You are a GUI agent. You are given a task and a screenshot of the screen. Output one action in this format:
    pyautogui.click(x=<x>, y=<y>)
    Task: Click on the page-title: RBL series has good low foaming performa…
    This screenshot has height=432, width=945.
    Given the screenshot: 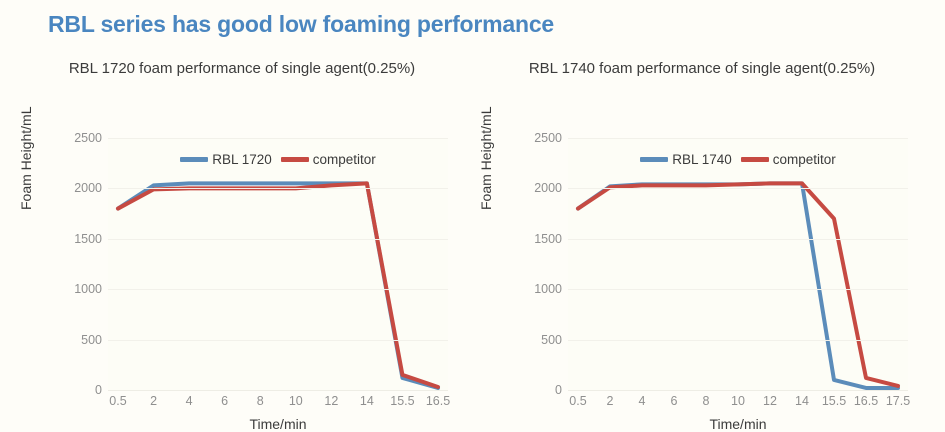 What is the action you would take?
    pyautogui.click(x=301, y=24)
    